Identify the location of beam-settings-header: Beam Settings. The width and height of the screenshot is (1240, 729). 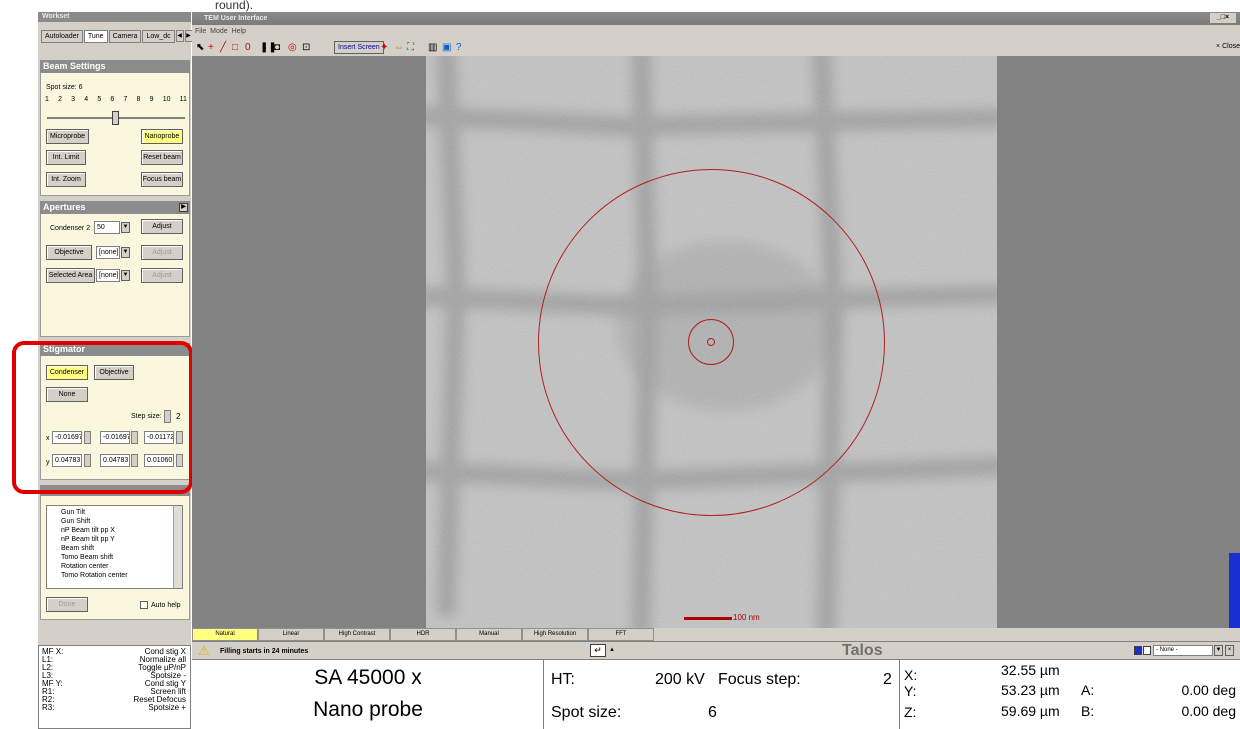
(115, 66).